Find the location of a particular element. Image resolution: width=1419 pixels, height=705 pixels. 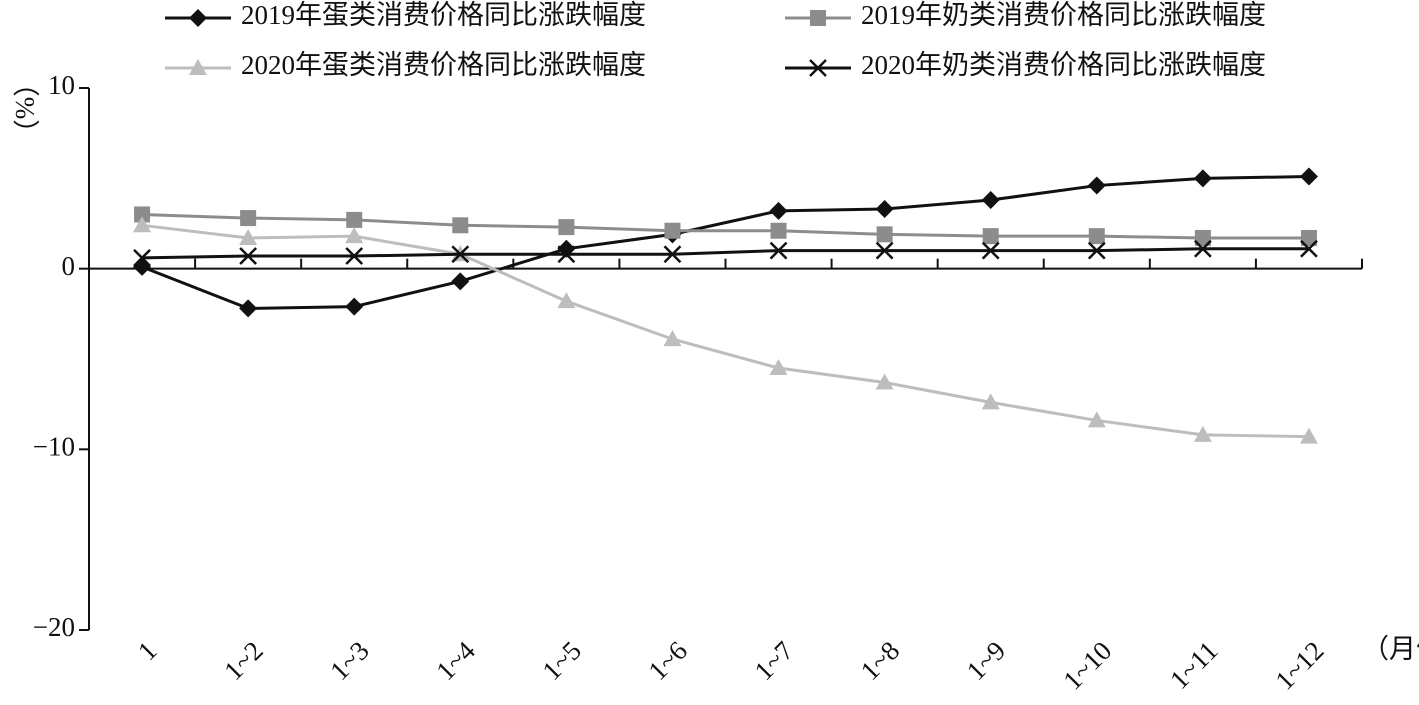

x-tick-label: 1~4 is located at coordinates (455, 660).